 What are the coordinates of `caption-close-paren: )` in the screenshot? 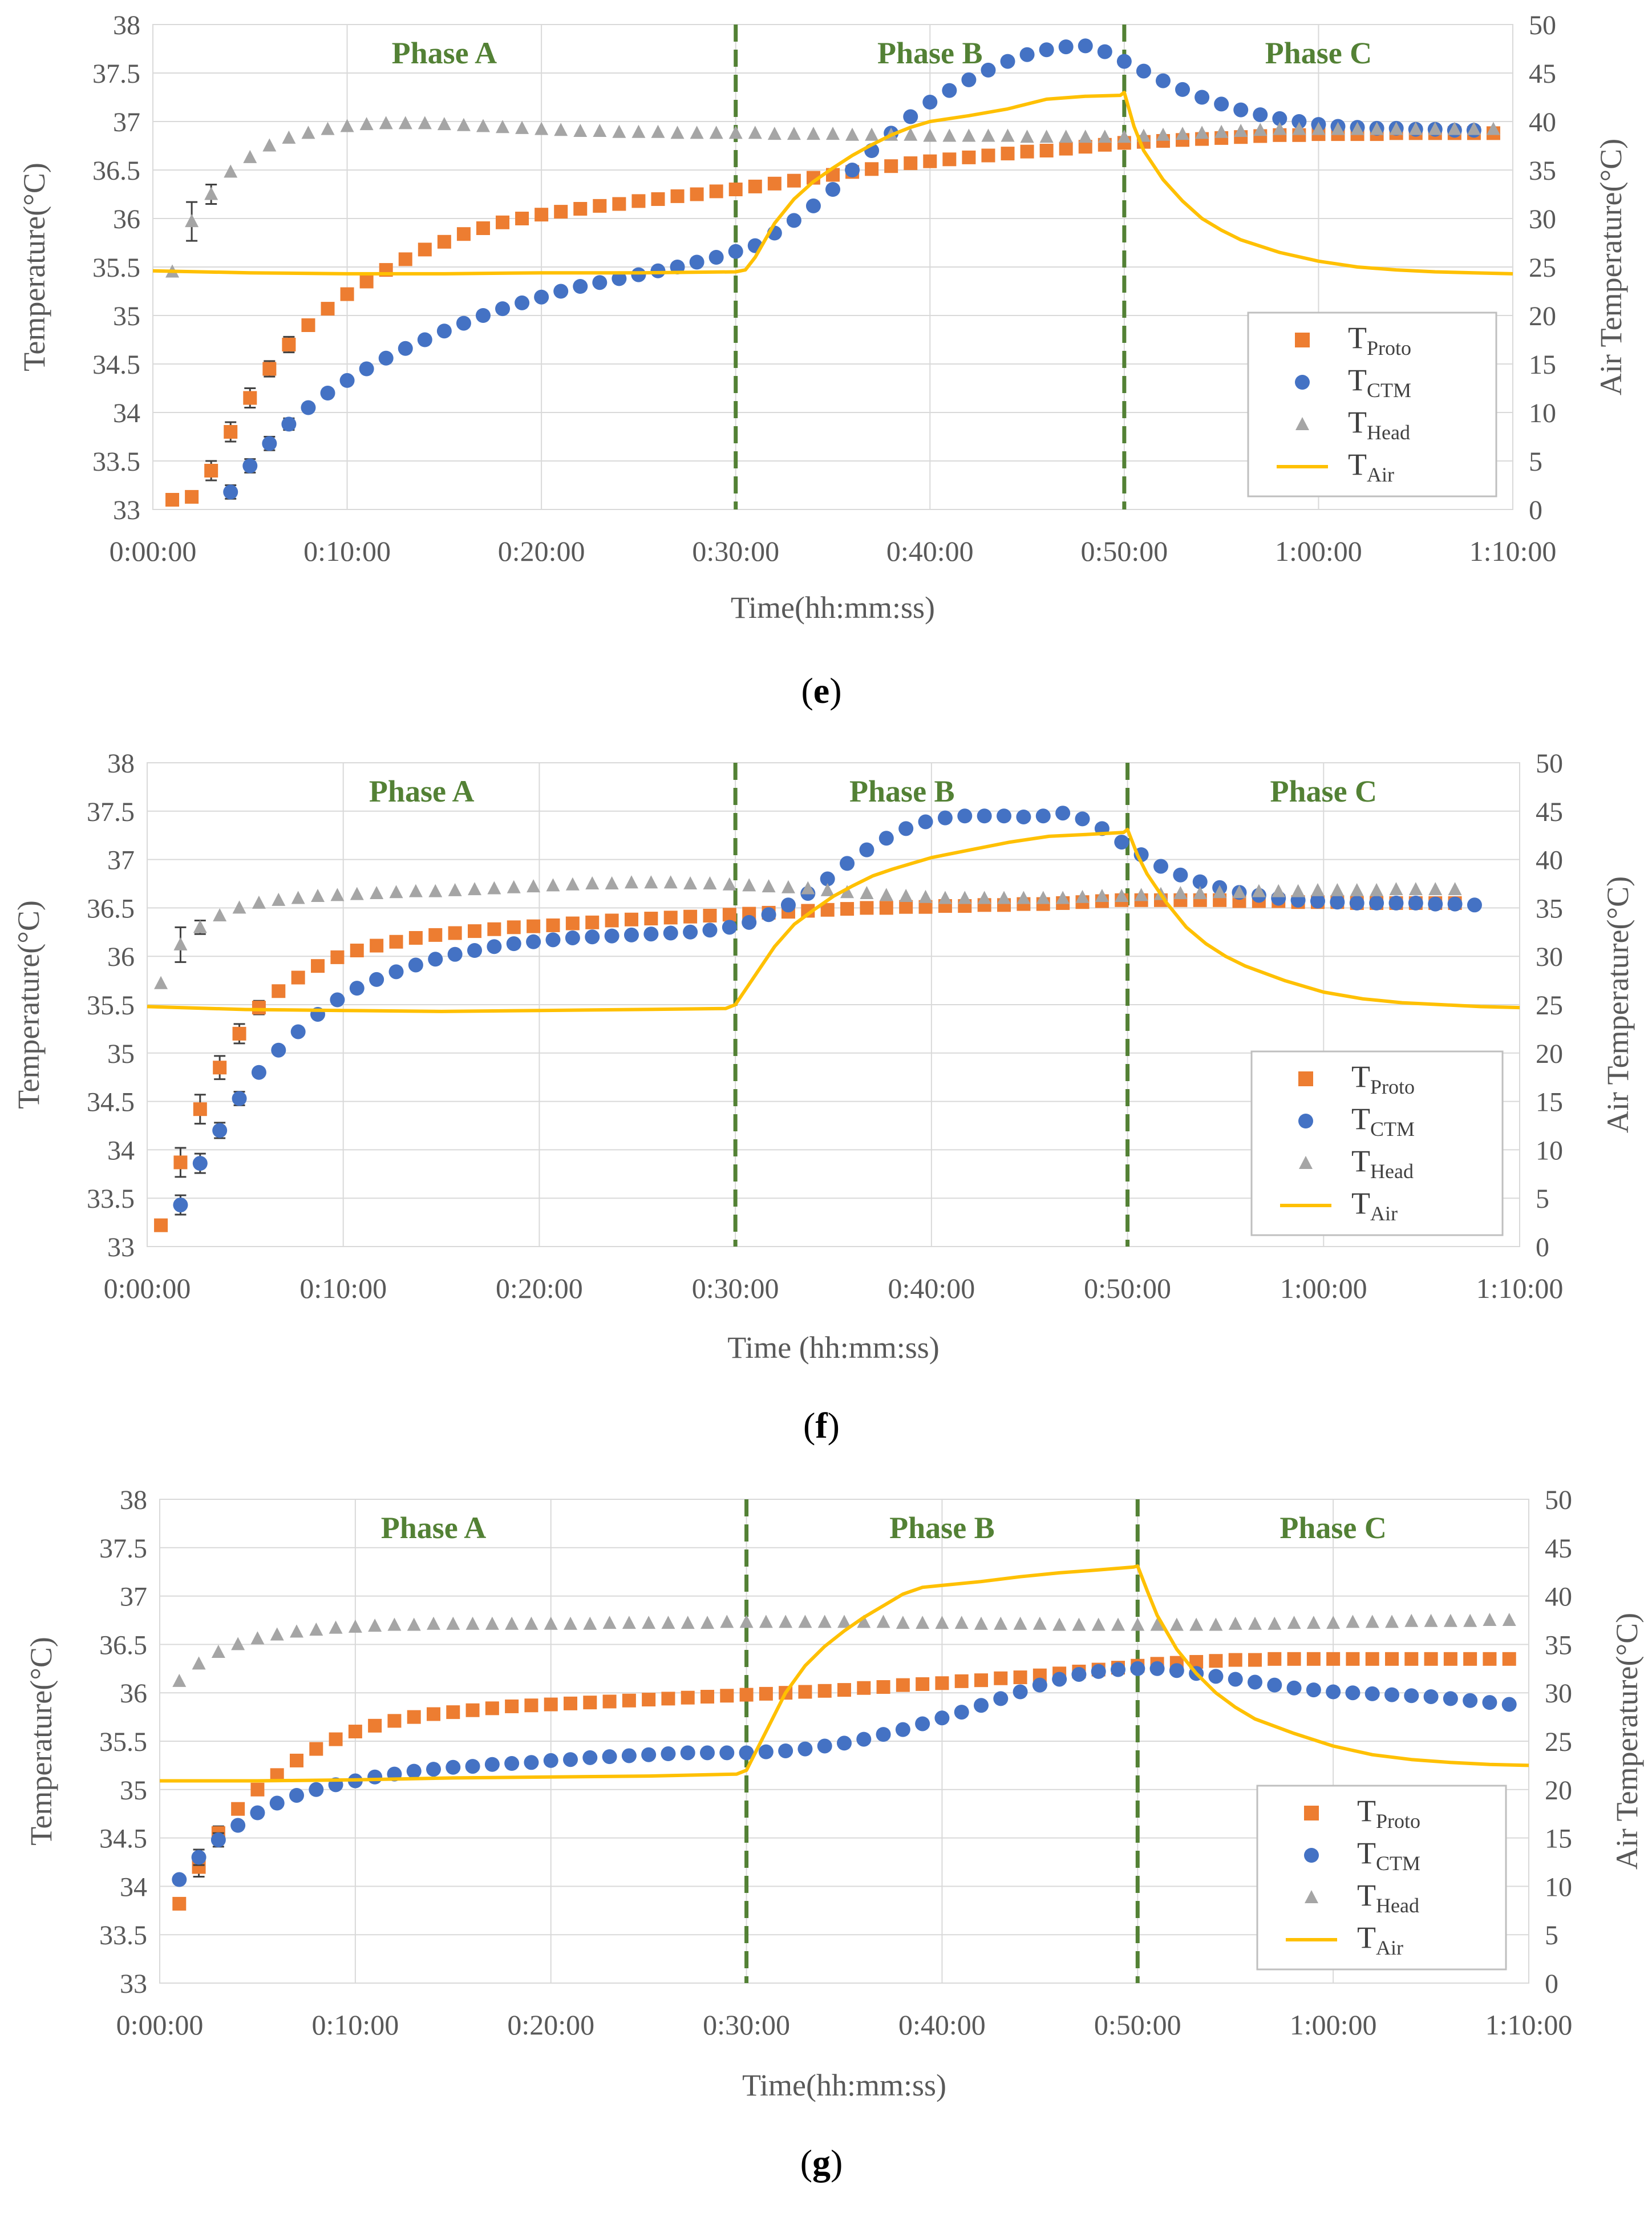 It's located at (837, 2162).